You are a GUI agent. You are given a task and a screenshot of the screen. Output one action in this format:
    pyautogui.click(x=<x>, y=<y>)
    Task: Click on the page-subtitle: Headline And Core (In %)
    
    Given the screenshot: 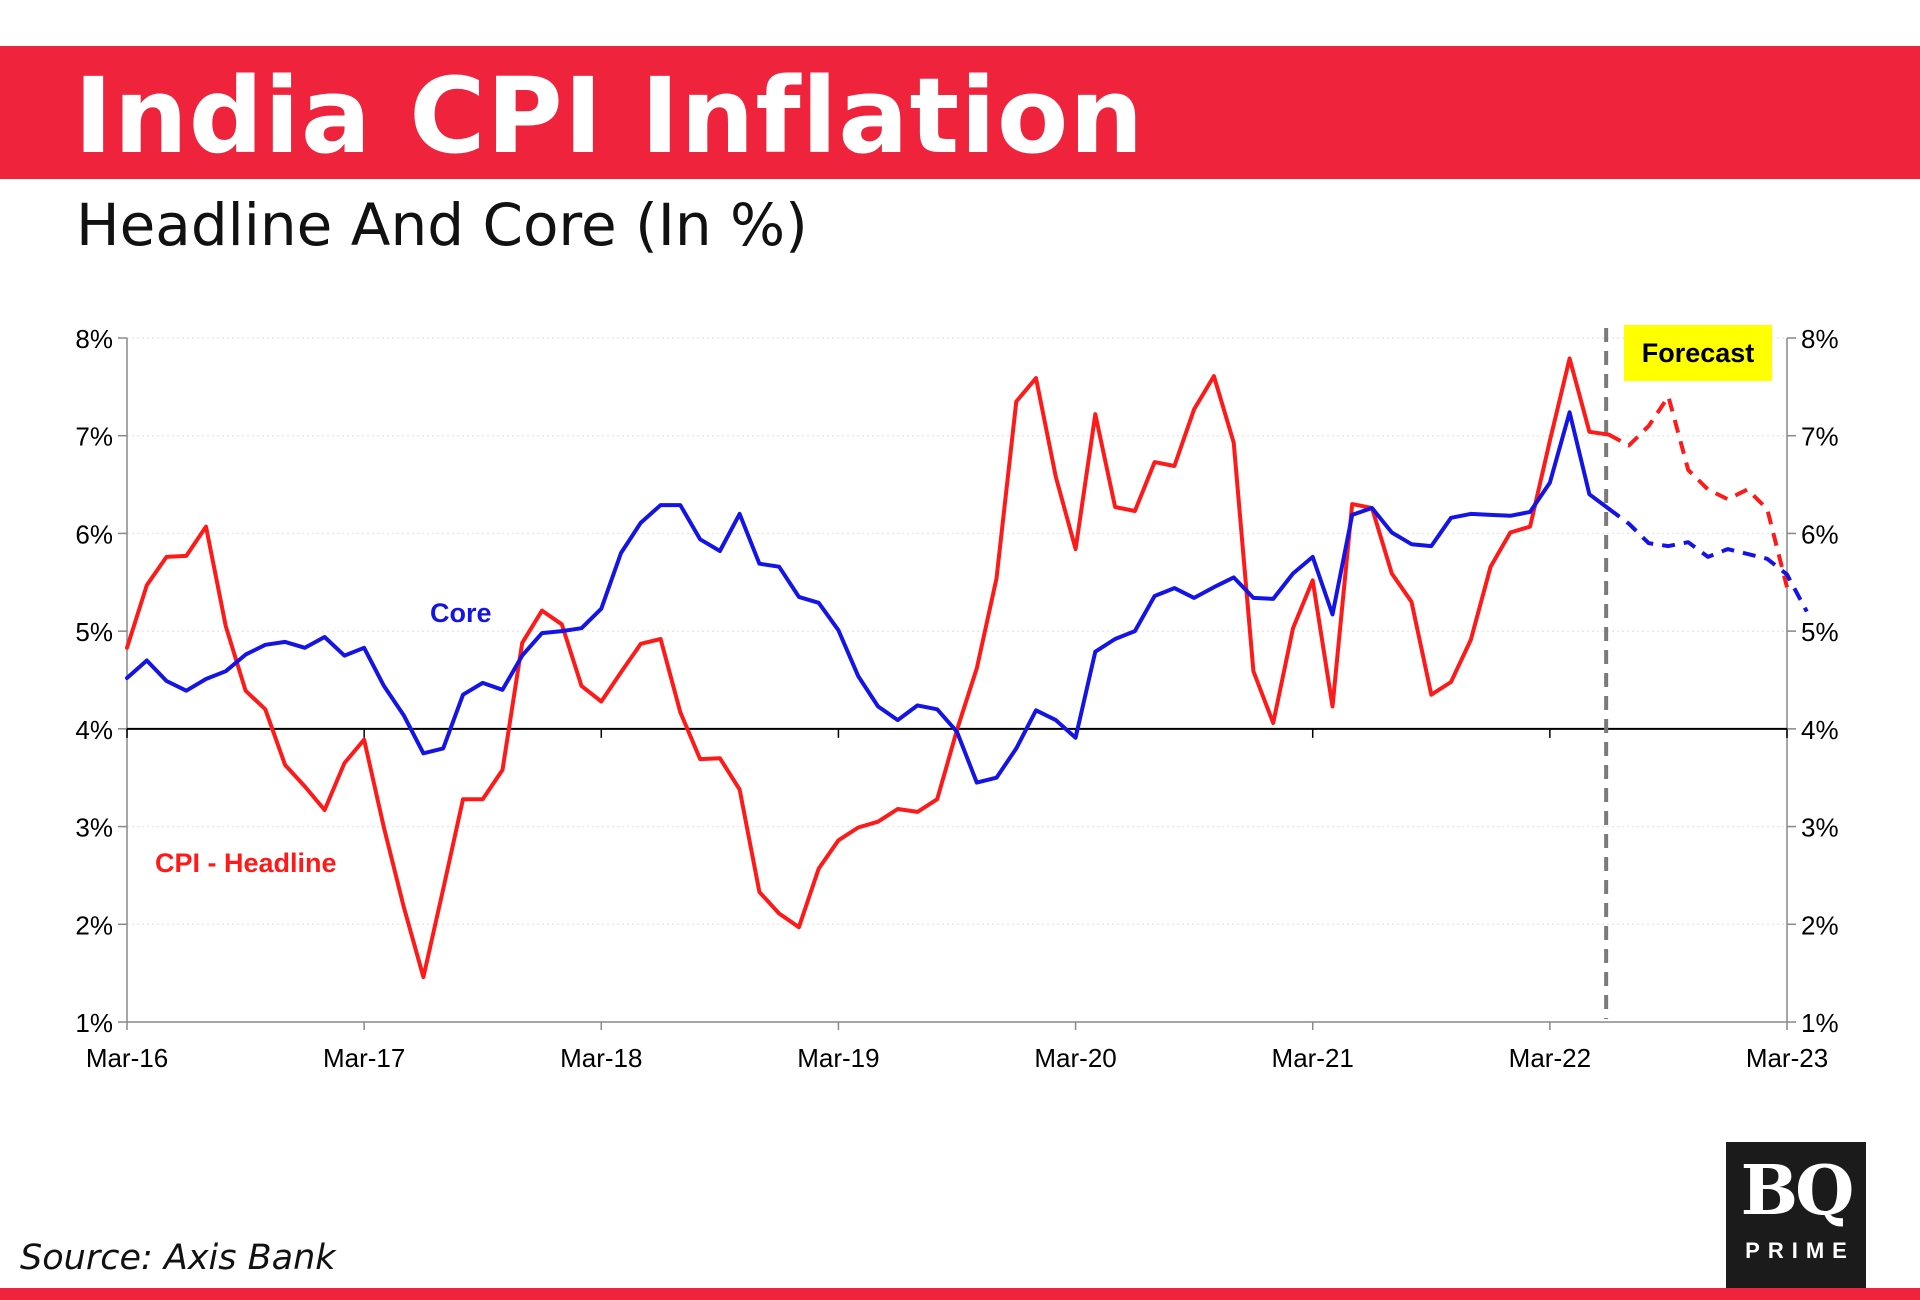 What is the action you would take?
    pyautogui.click(x=442, y=225)
    